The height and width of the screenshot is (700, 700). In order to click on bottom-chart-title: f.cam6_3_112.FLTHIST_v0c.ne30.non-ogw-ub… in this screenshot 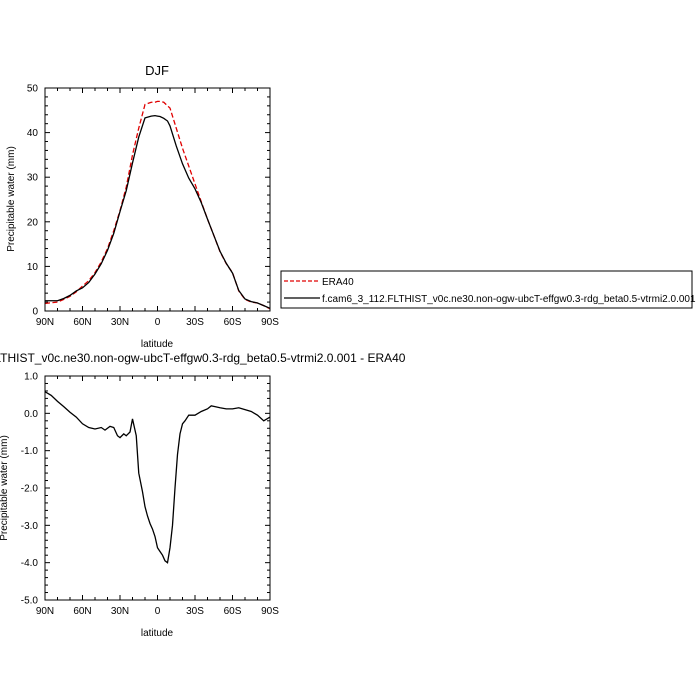, I will do `click(203, 358)`.